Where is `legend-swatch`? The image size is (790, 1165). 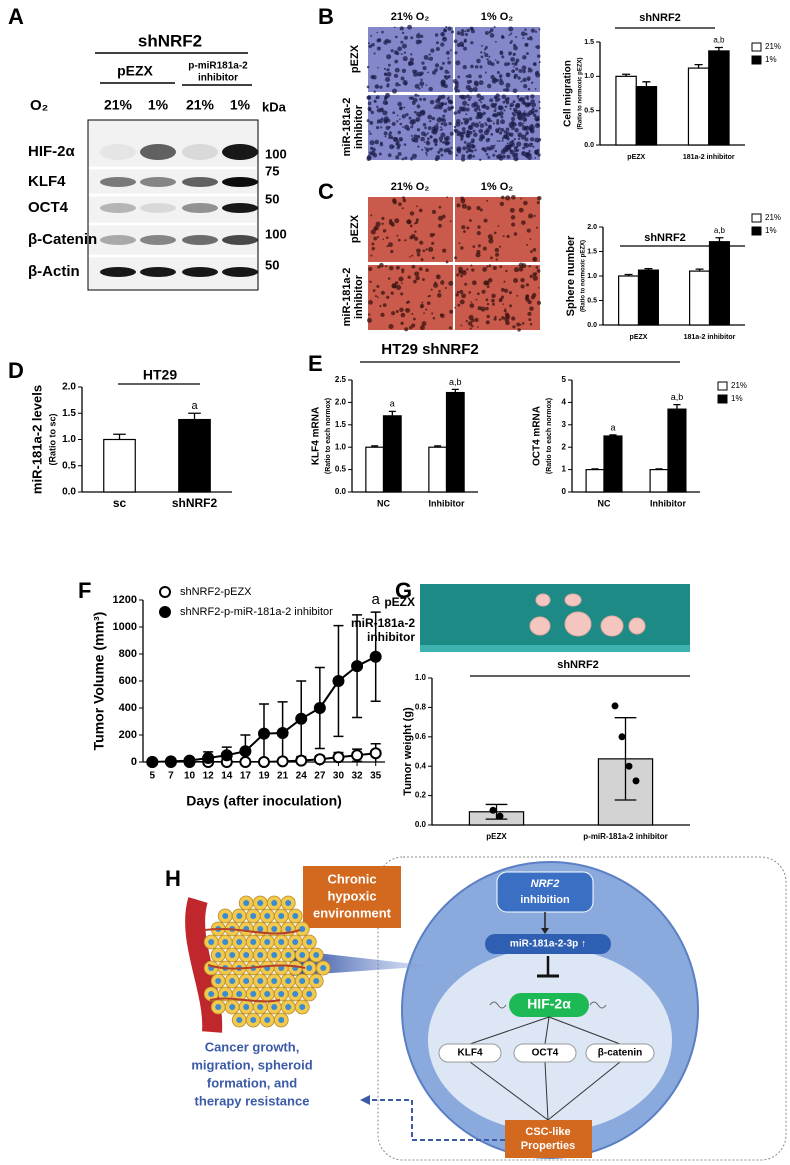
legend-swatch is located at coordinates (722, 399).